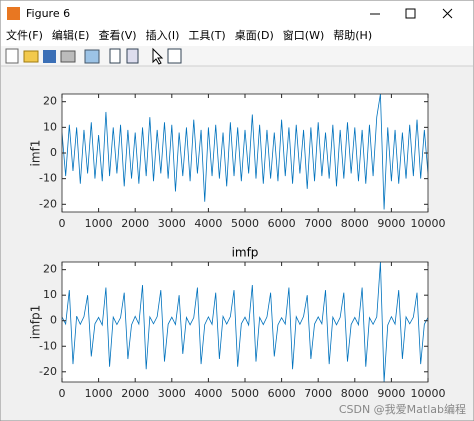 The width and height of the screenshot is (474, 421). Describe the element at coordinates (245, 253) in the screenshot. I see `axes-title: imfp` at that location.